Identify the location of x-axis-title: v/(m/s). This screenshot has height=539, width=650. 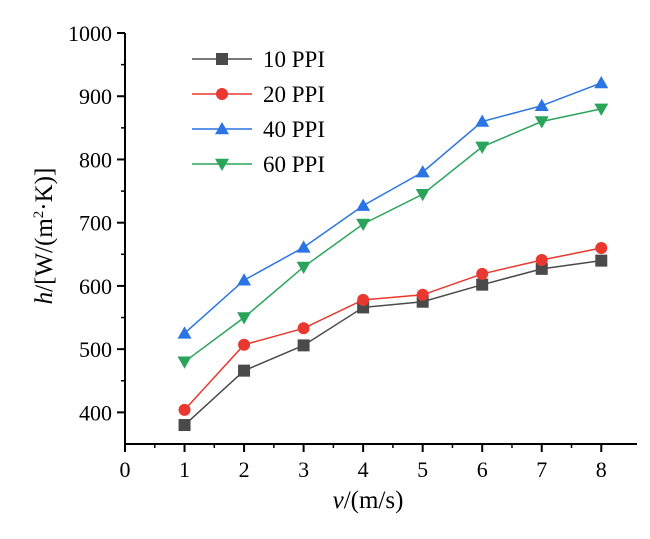
(368, 500).